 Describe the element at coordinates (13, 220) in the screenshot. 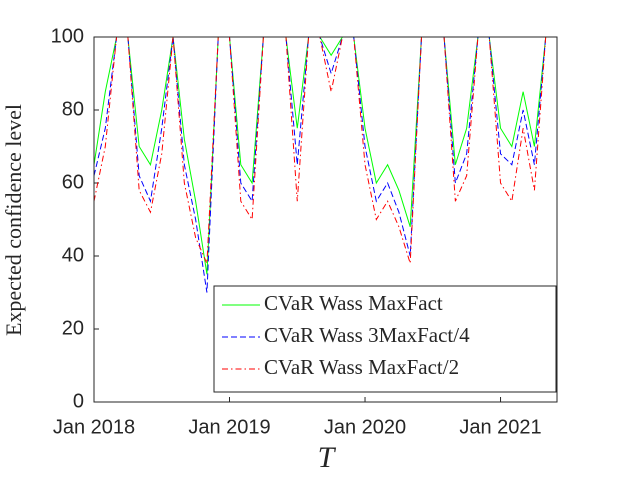

I see `y-axis-label: Expected confidence level` at that location.